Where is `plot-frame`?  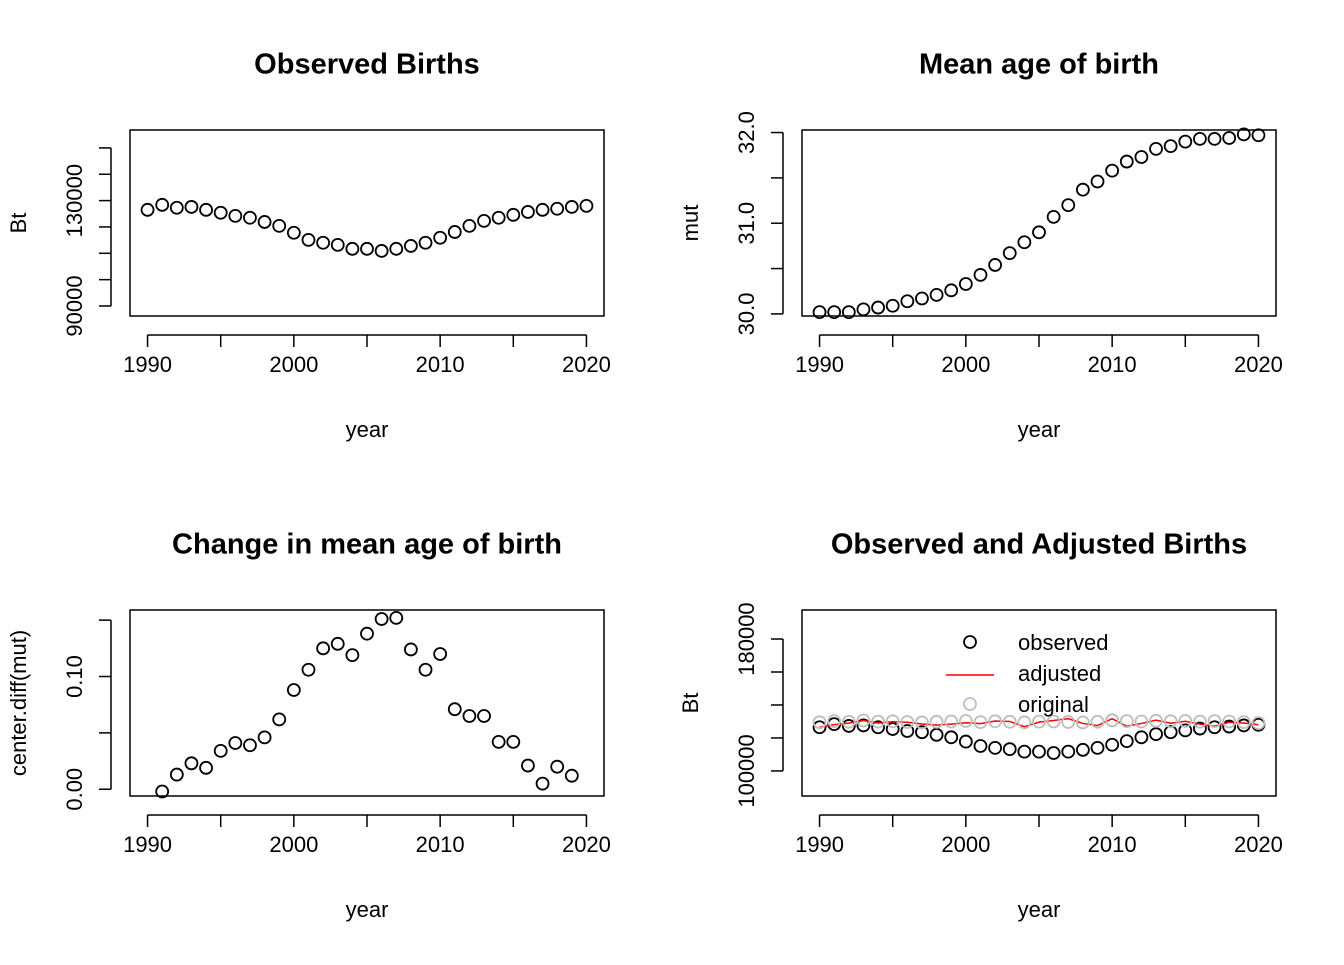 plot-frame is located at coordinates (1039, 703).